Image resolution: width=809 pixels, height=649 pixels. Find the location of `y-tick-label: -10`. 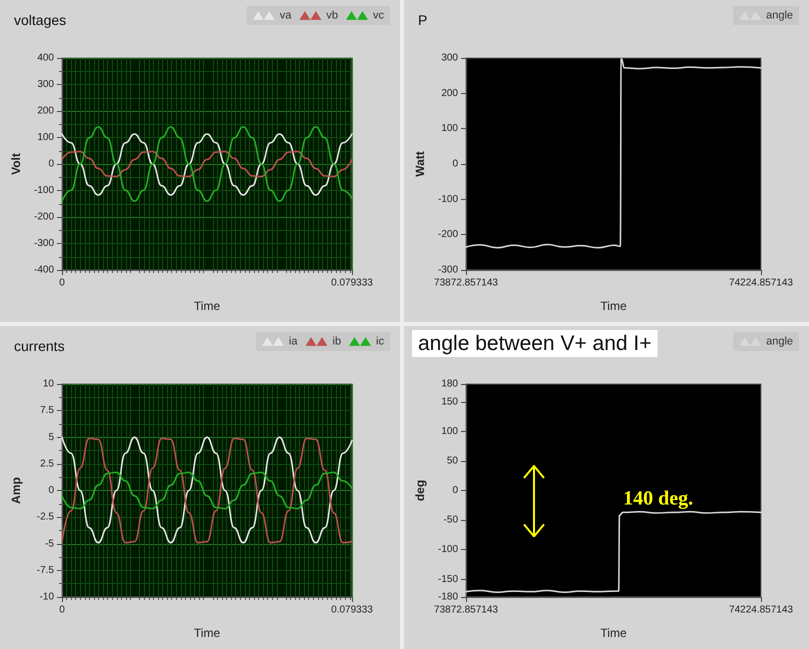

y-tick-label: -10 is located at coordinates (47, 597).